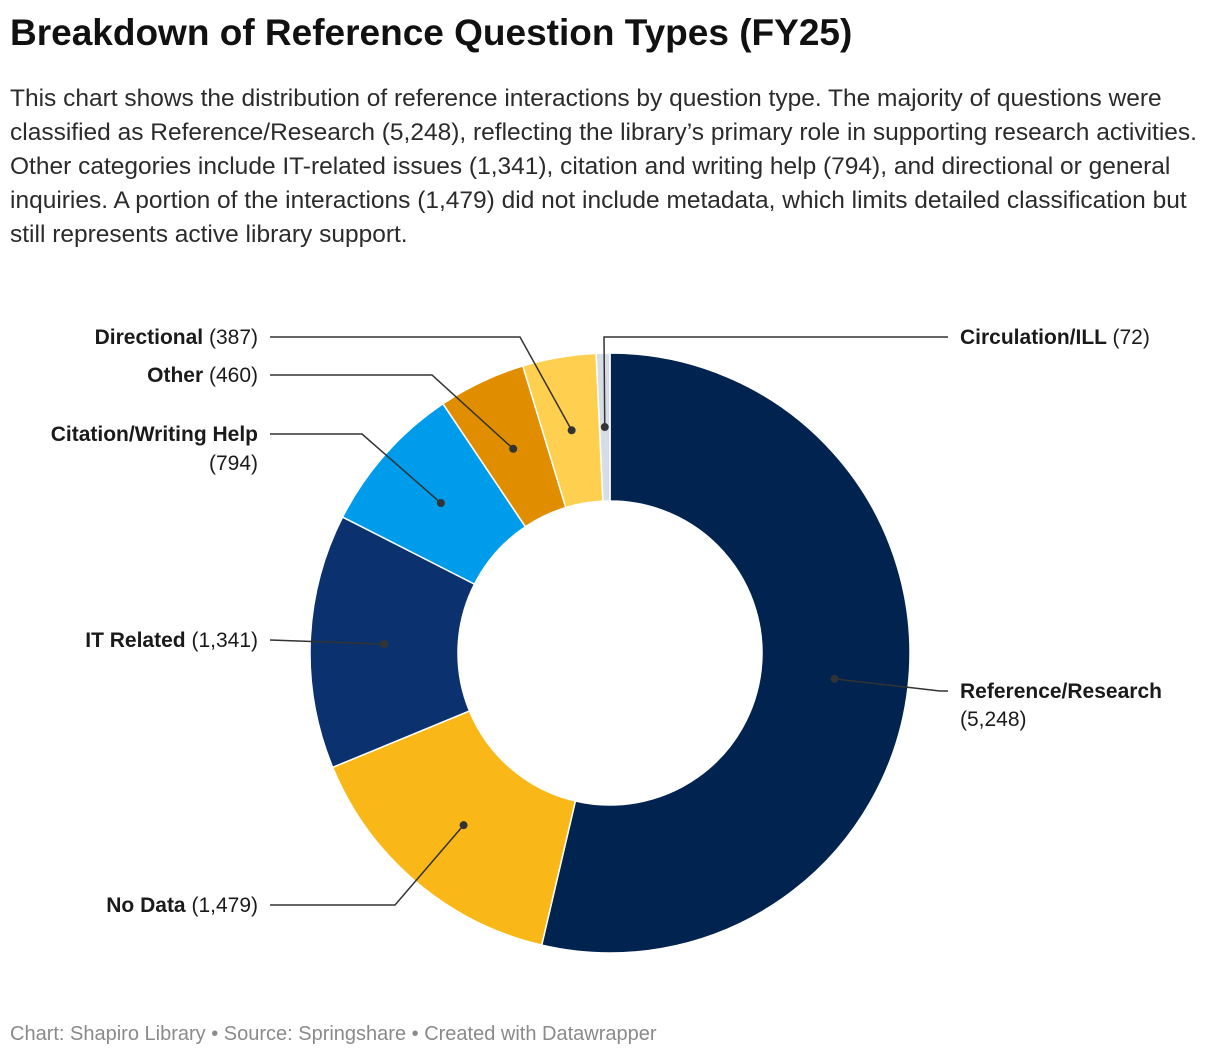 The width and height of the screenshot is (1220, 1060). What do you see at coordinates (392, 642) in the screenshot?
I see `slice-it-related` at bounding box center [392, 642].